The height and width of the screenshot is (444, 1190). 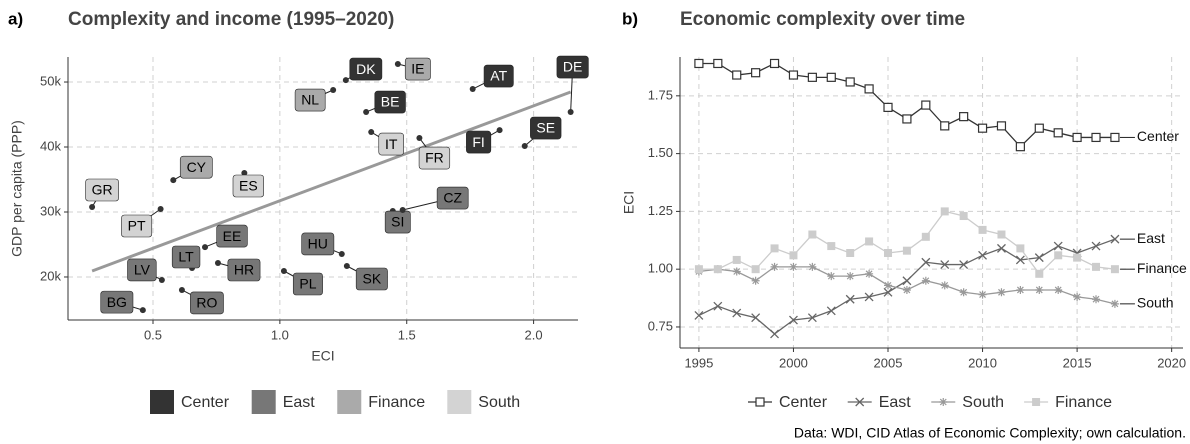 What do you see at coordinates (299, 402) in the screenshot?
I see `legend-label: East` at bounding box center [299, 402].